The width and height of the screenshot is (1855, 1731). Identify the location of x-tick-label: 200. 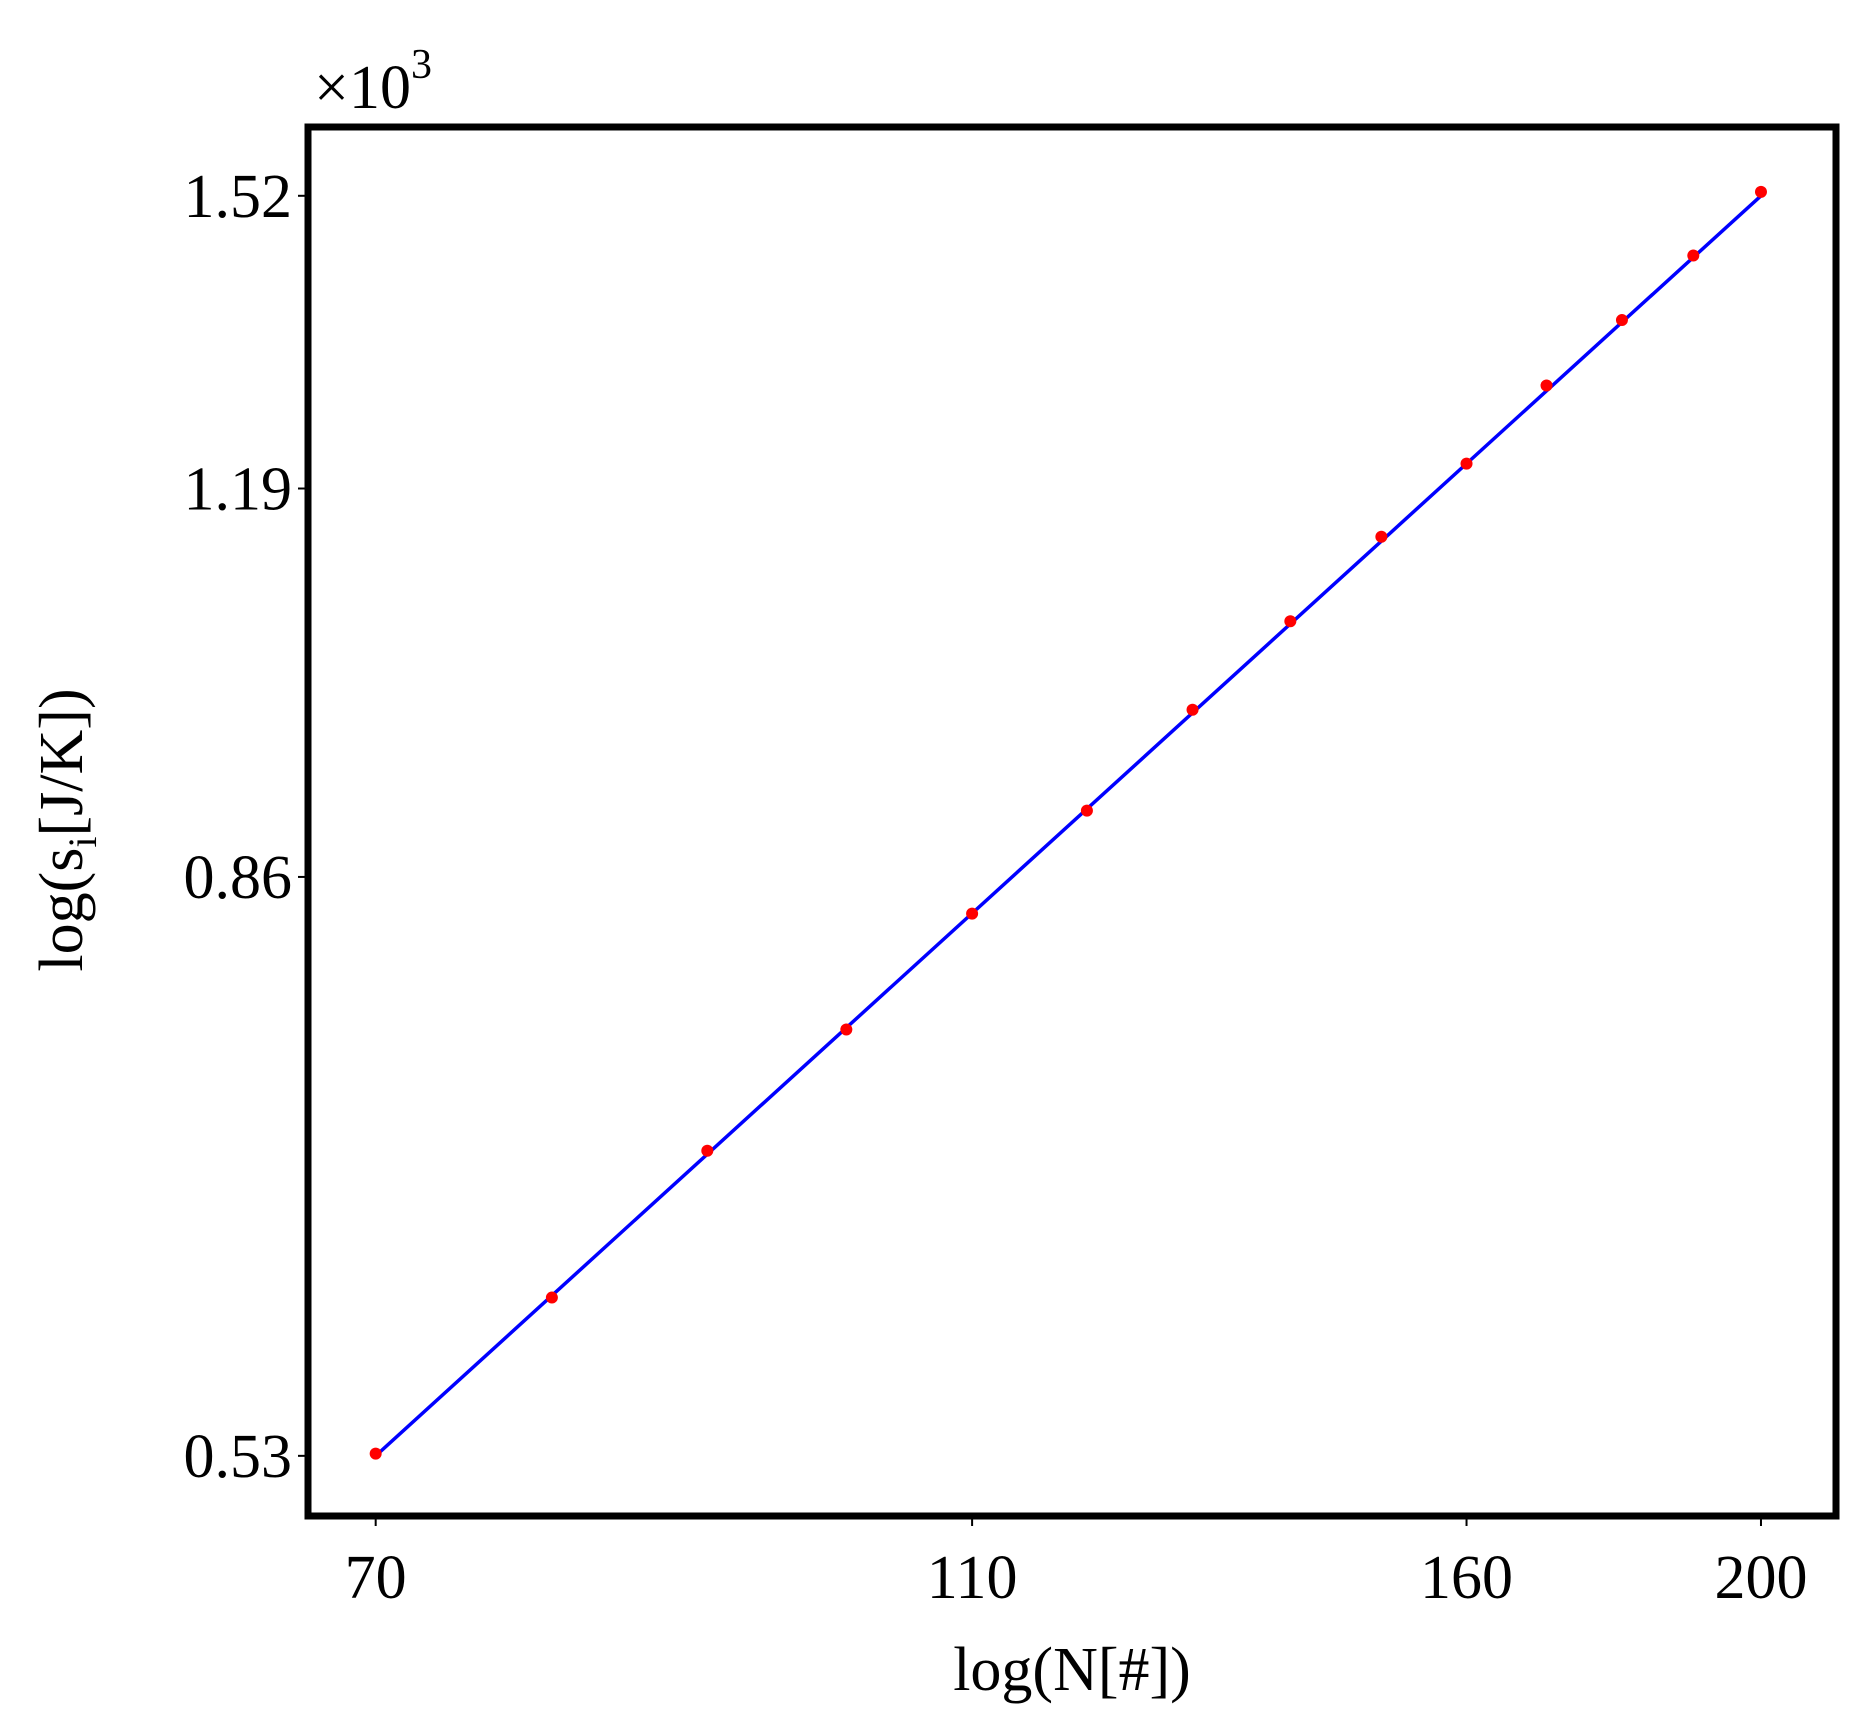
(1760, 1578).